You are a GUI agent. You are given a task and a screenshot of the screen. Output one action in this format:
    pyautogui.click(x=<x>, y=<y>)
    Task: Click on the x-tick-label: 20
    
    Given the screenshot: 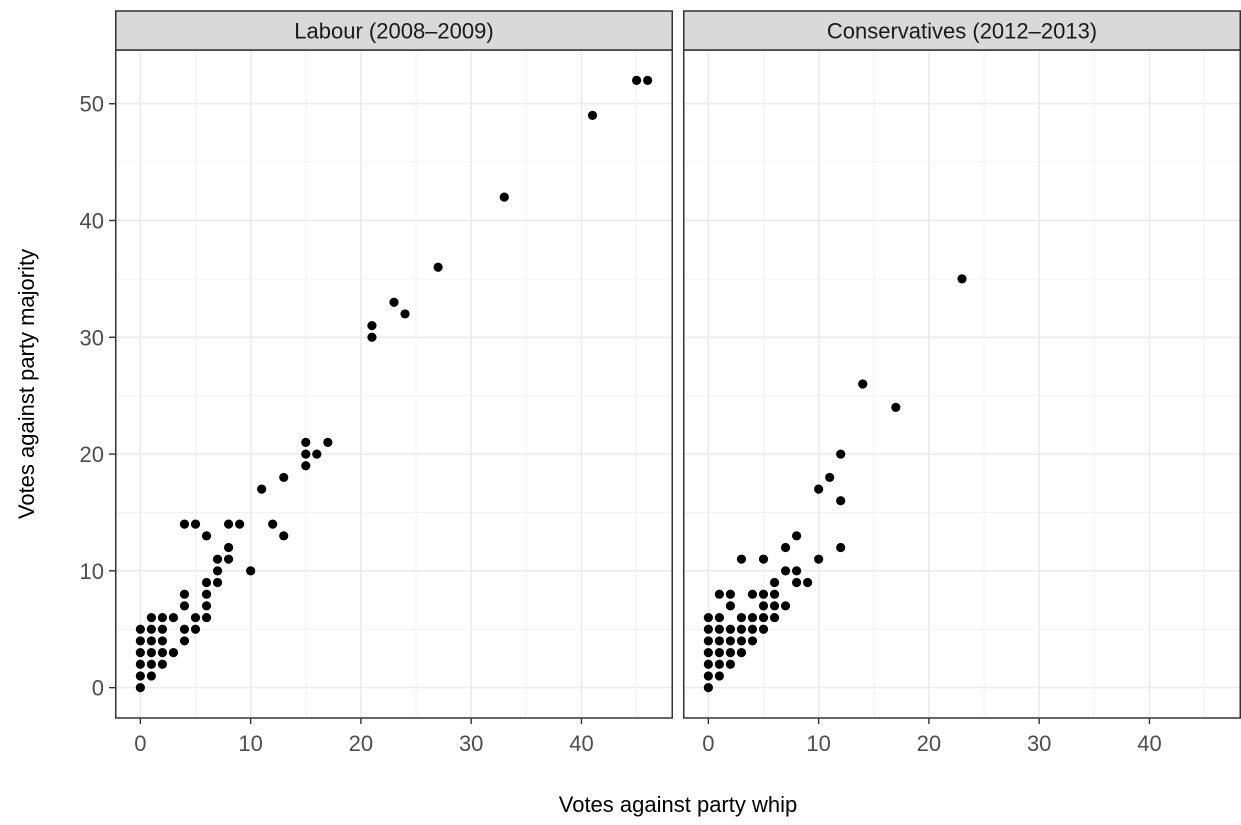 What is the action you would take?
    pyautogui.click(x=361, y=743)
    